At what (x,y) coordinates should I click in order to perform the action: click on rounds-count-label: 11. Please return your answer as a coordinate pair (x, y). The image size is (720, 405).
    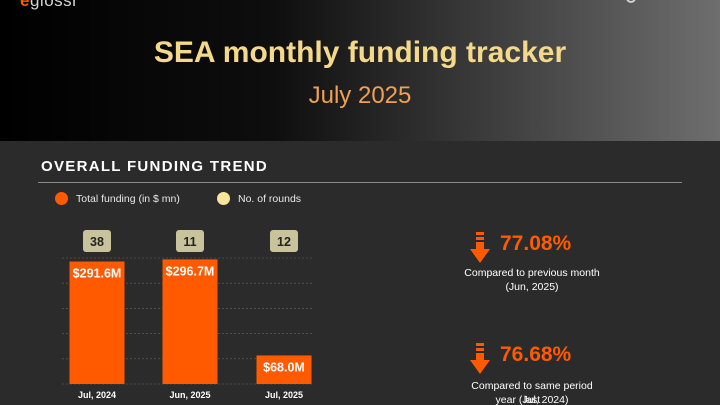
    Looking at the image, I should click on (189, 242).